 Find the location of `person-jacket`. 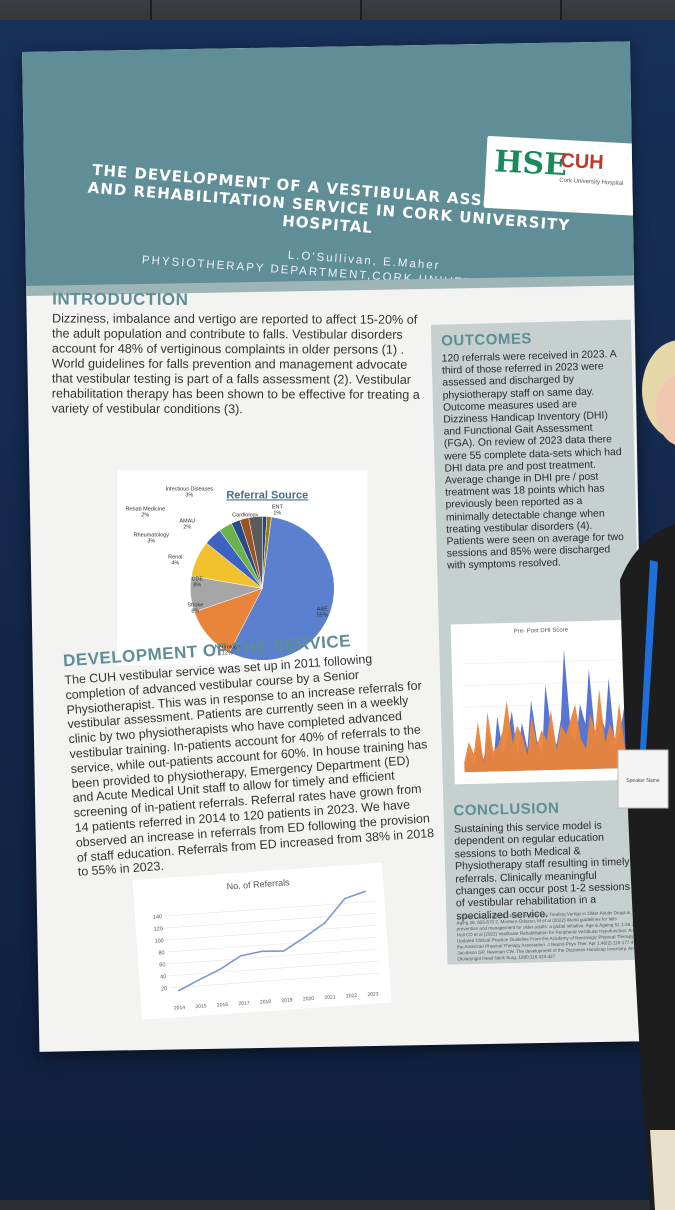

person-jacket is located at coordinates (647, 867).